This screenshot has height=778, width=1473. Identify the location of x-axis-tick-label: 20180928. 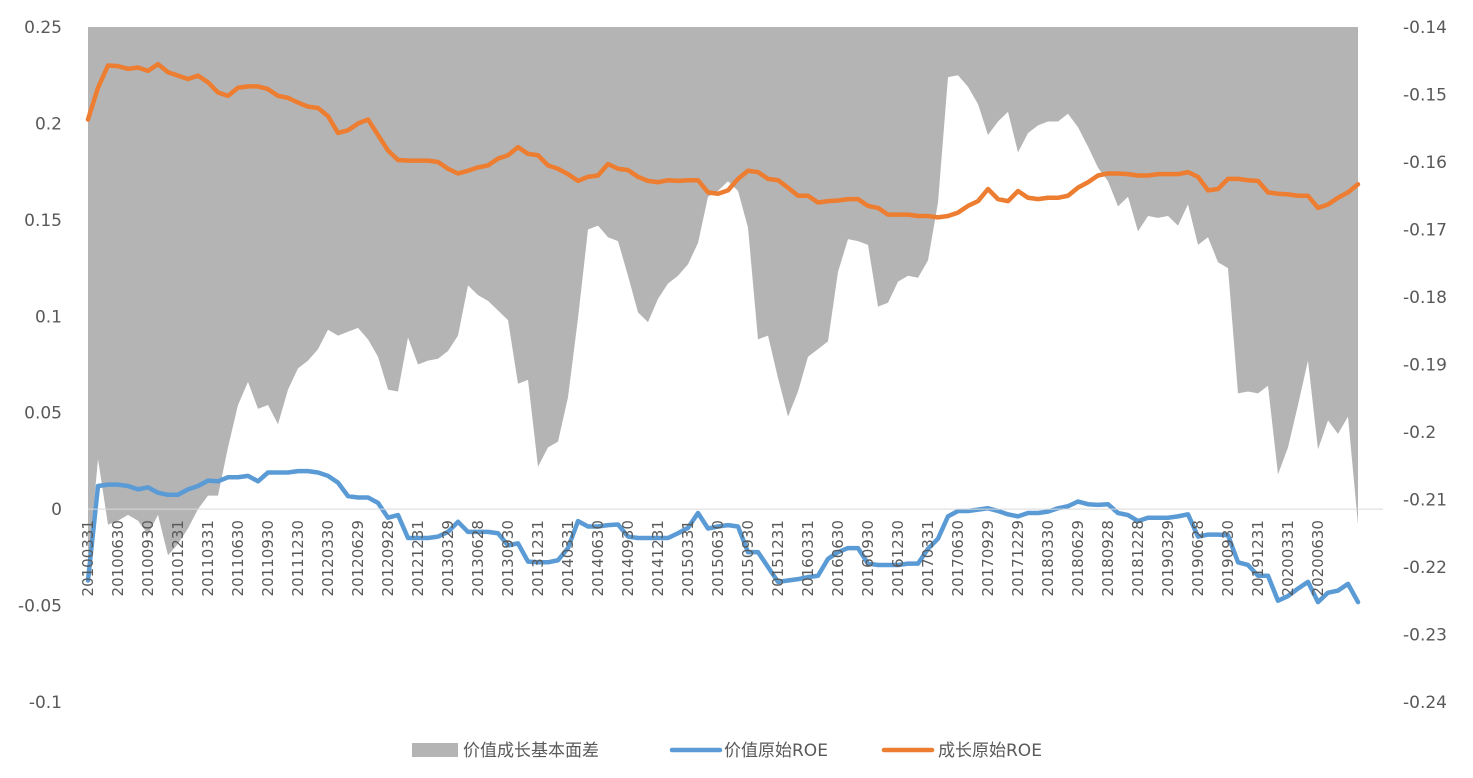
(1108, 558).